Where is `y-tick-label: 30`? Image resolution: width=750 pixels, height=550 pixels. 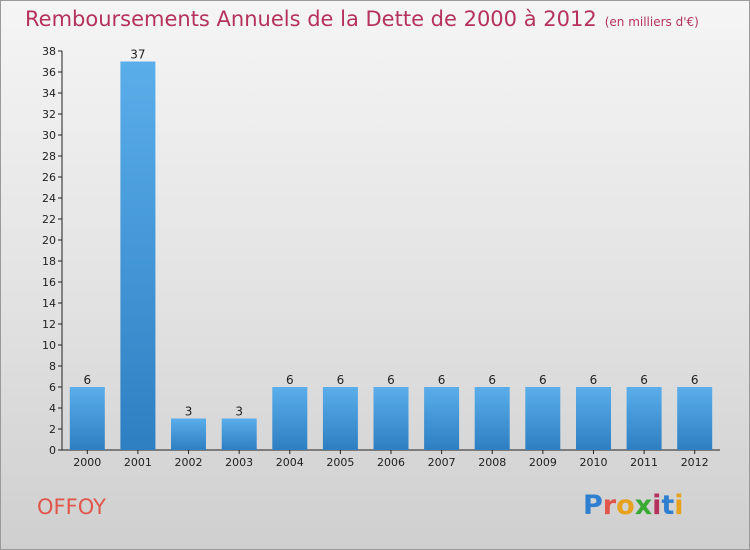
y-tick-label: 30 is located at coordinates (49, 135).